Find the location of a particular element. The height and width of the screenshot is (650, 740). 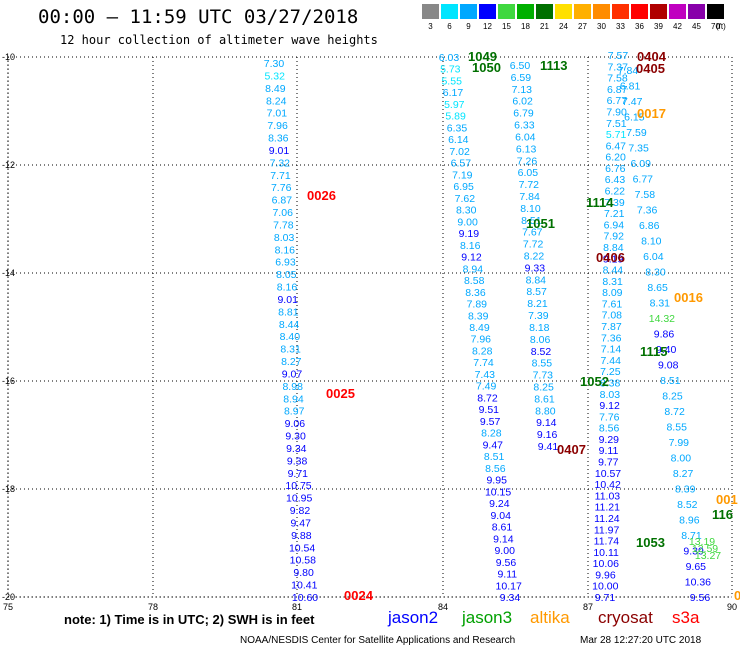

wave-height-value: 7.30 is located at coordinates (274, 64).